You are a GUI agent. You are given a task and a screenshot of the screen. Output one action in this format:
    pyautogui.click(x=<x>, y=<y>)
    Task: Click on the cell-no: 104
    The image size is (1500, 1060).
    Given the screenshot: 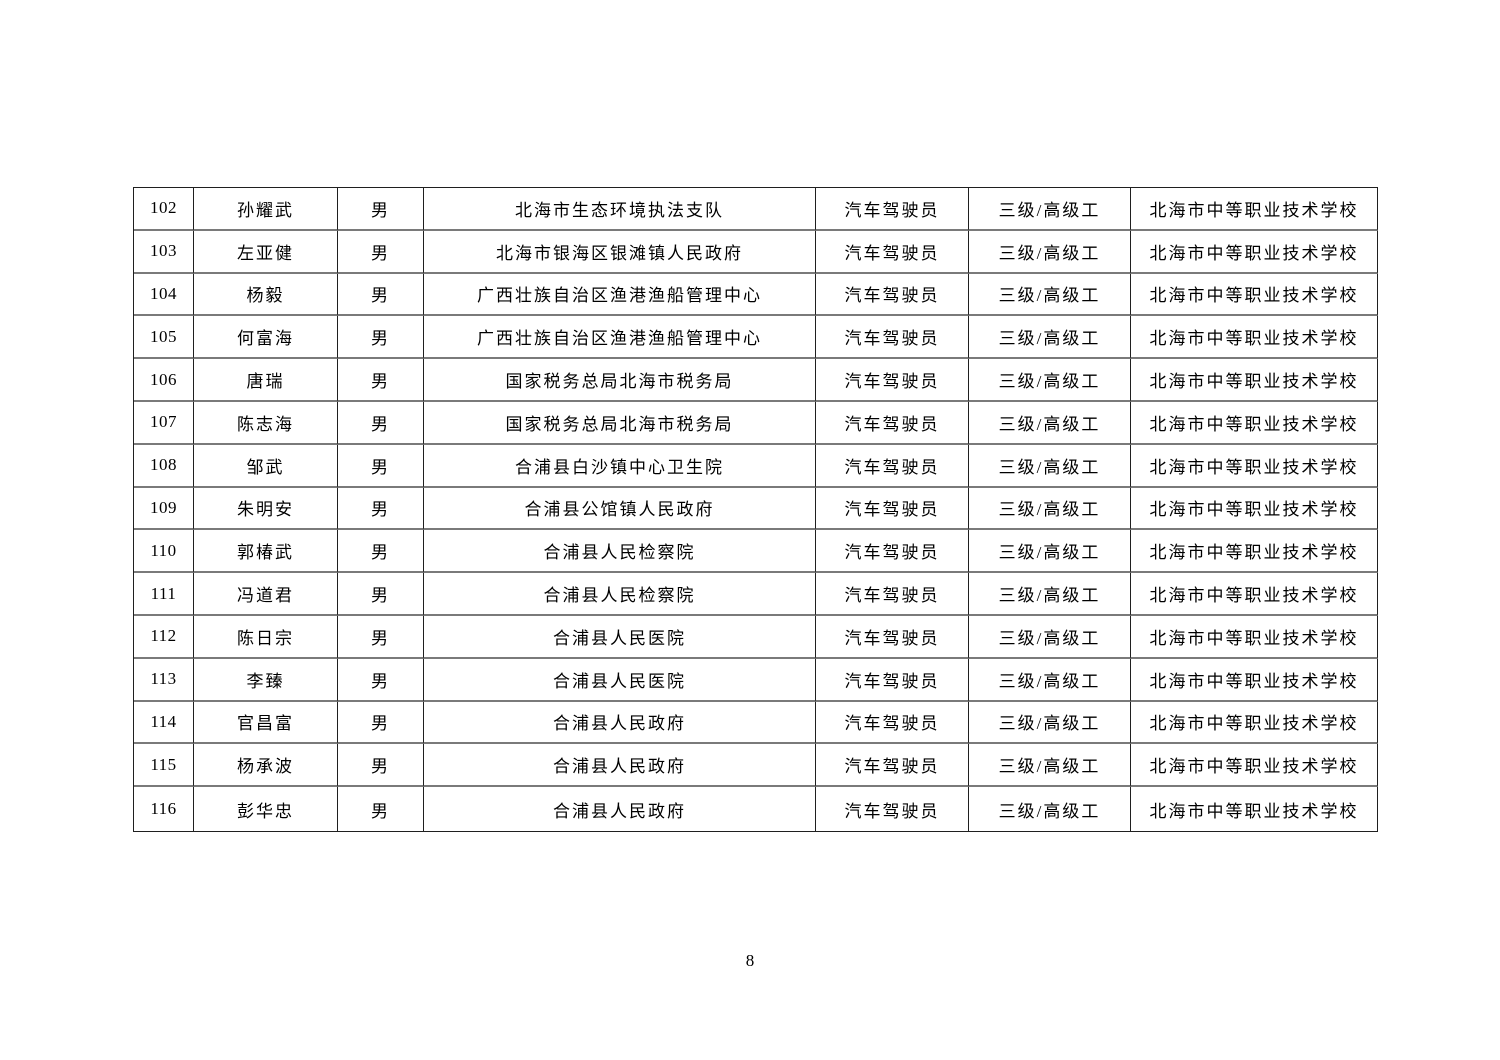 What is the action you would take?
    pyautogui.click(x=164, y=295)
    